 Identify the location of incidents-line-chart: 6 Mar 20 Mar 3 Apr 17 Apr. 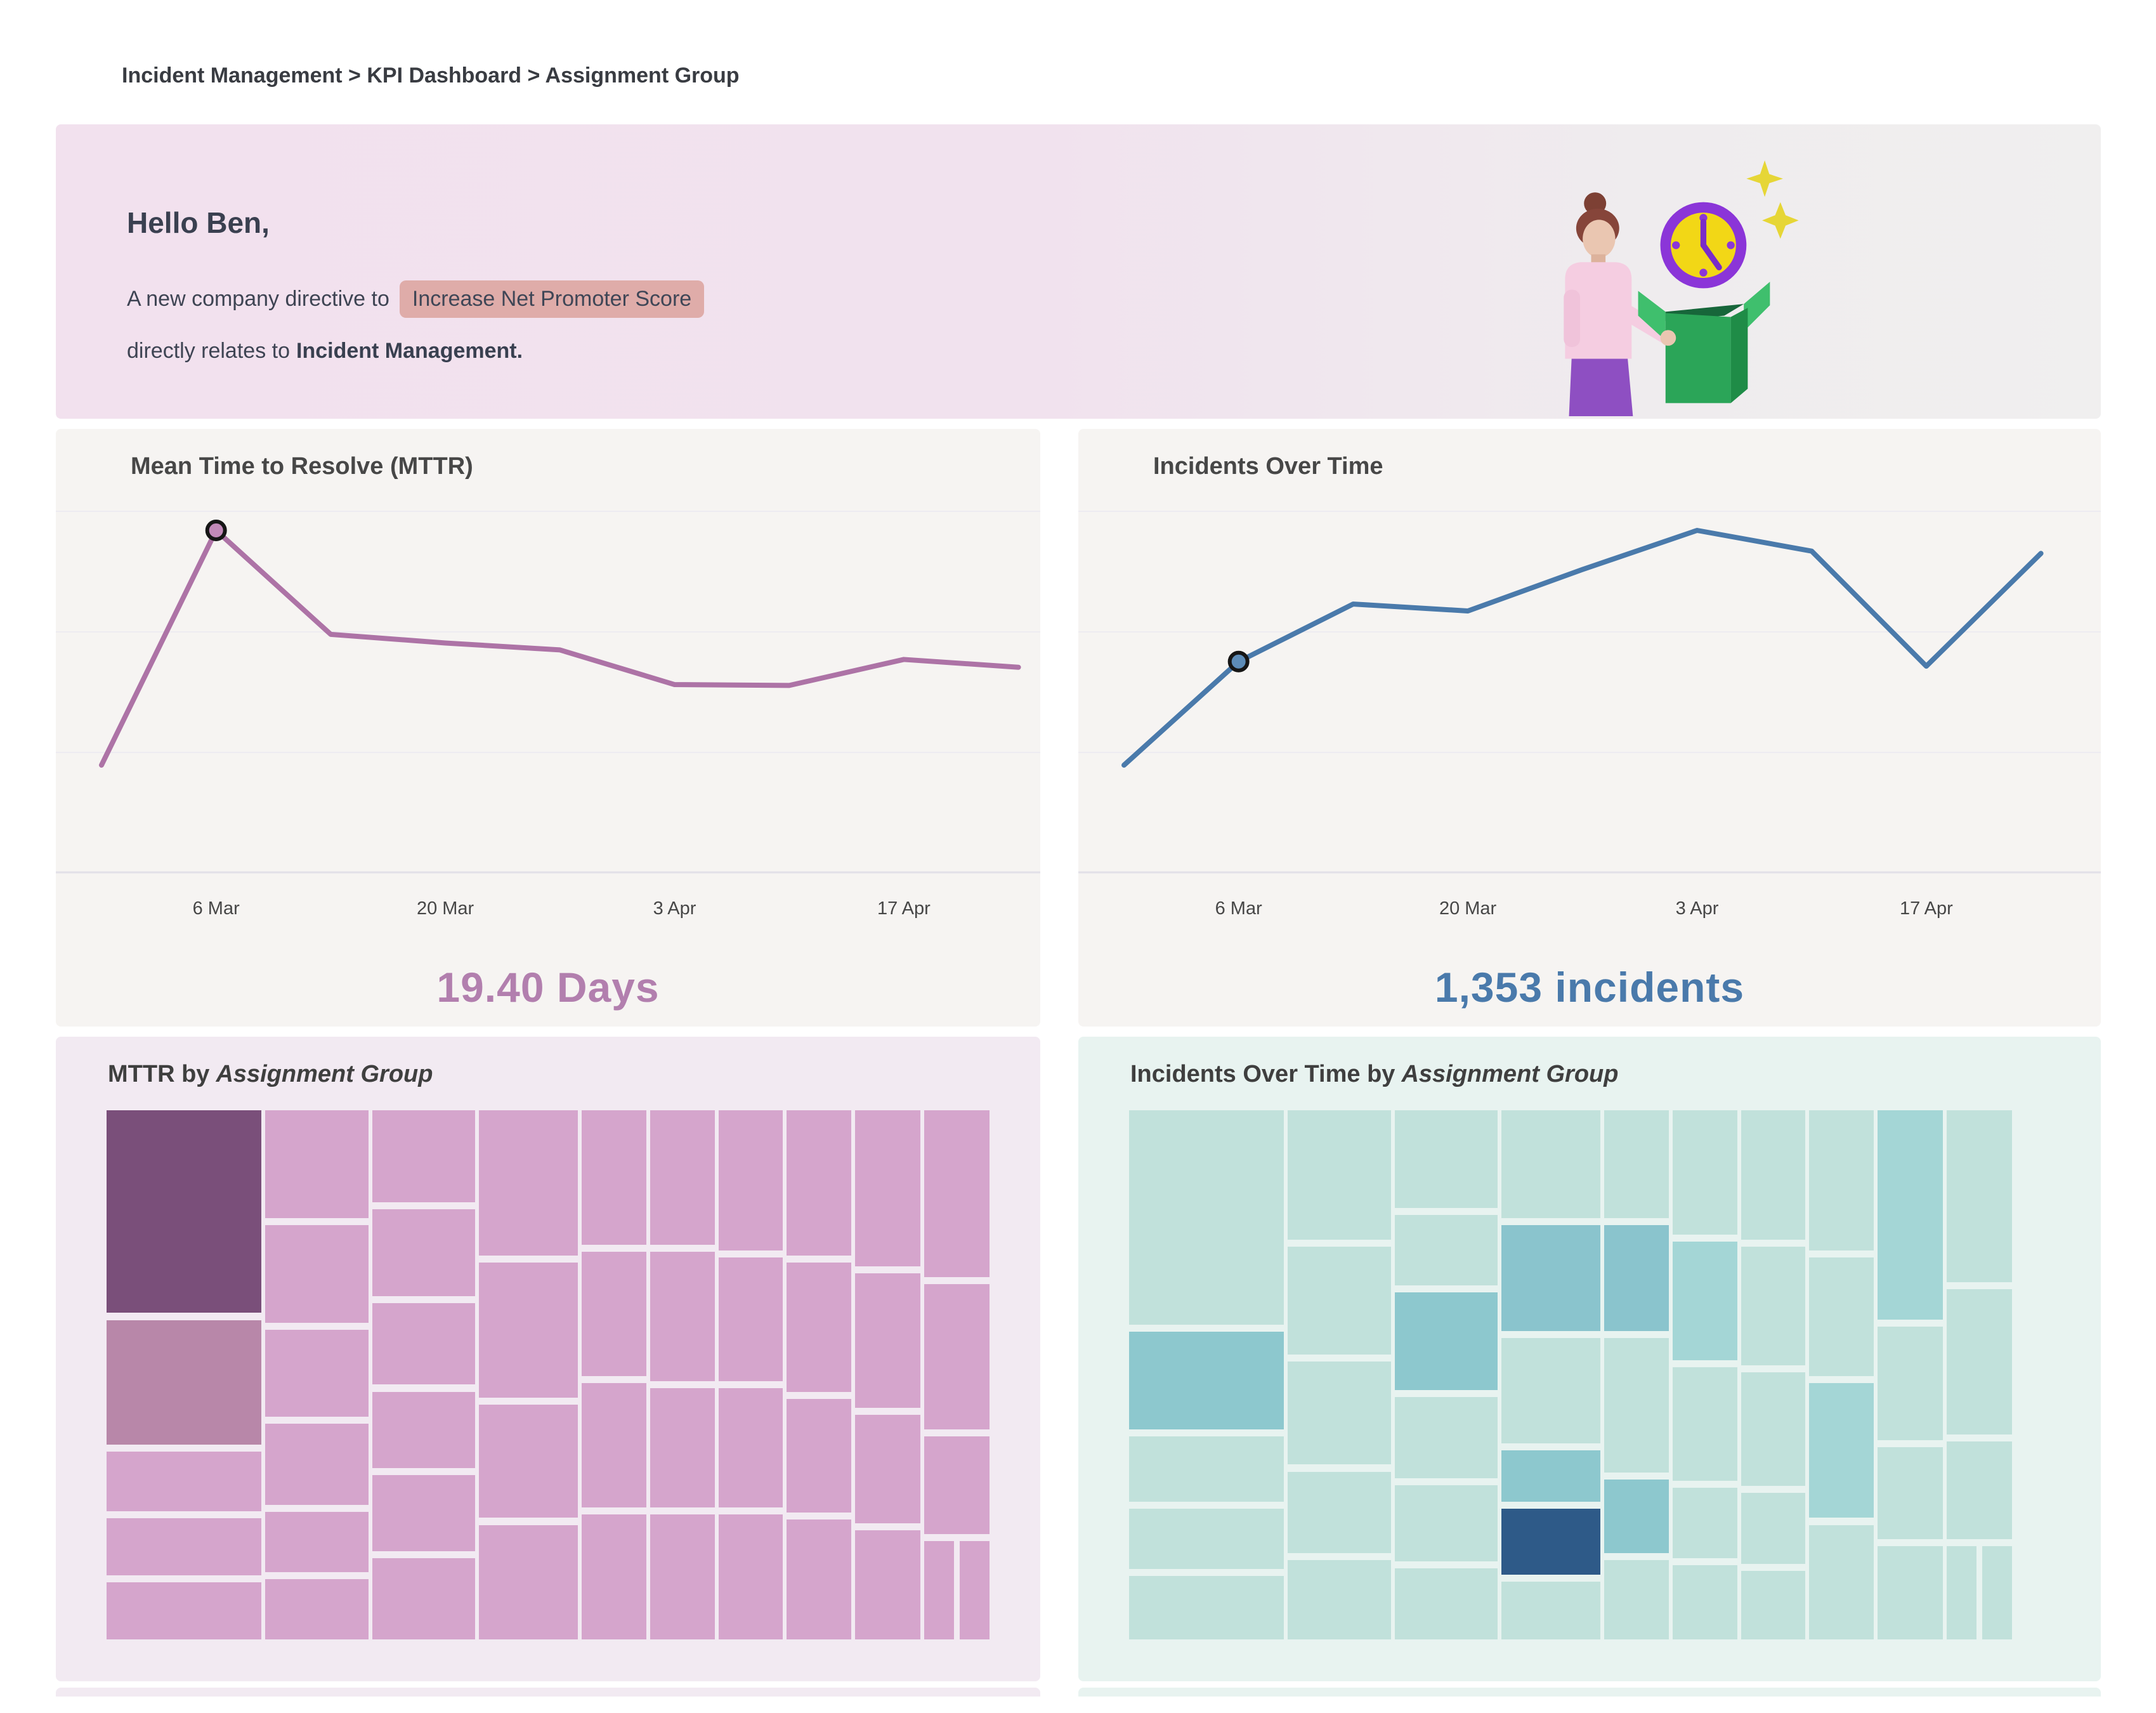
(1589, 682).